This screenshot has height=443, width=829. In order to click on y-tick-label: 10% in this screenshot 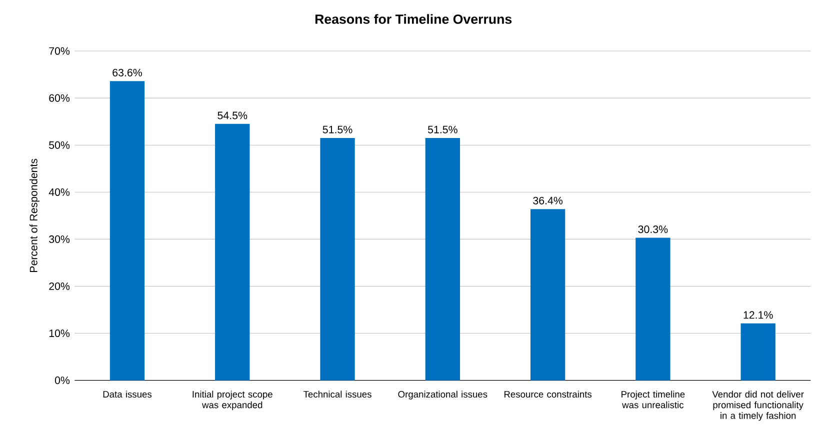, I will do `click(59, 334)`.